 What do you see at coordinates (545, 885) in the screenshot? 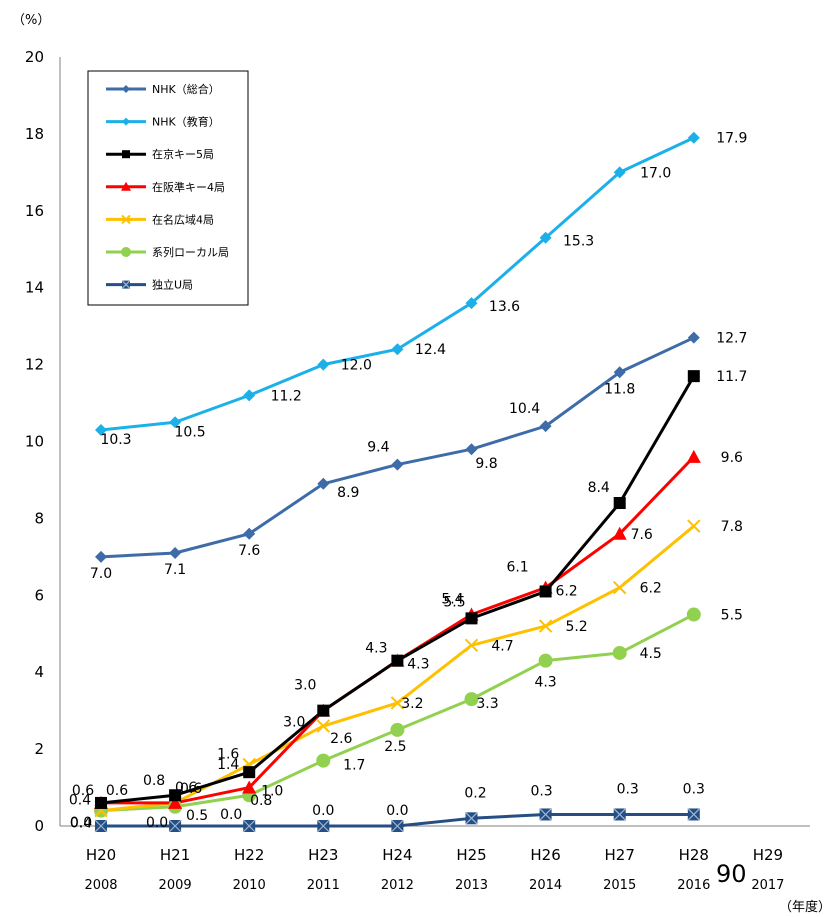
I see `x-year-label: 2014` at bounding box center [545, 885].